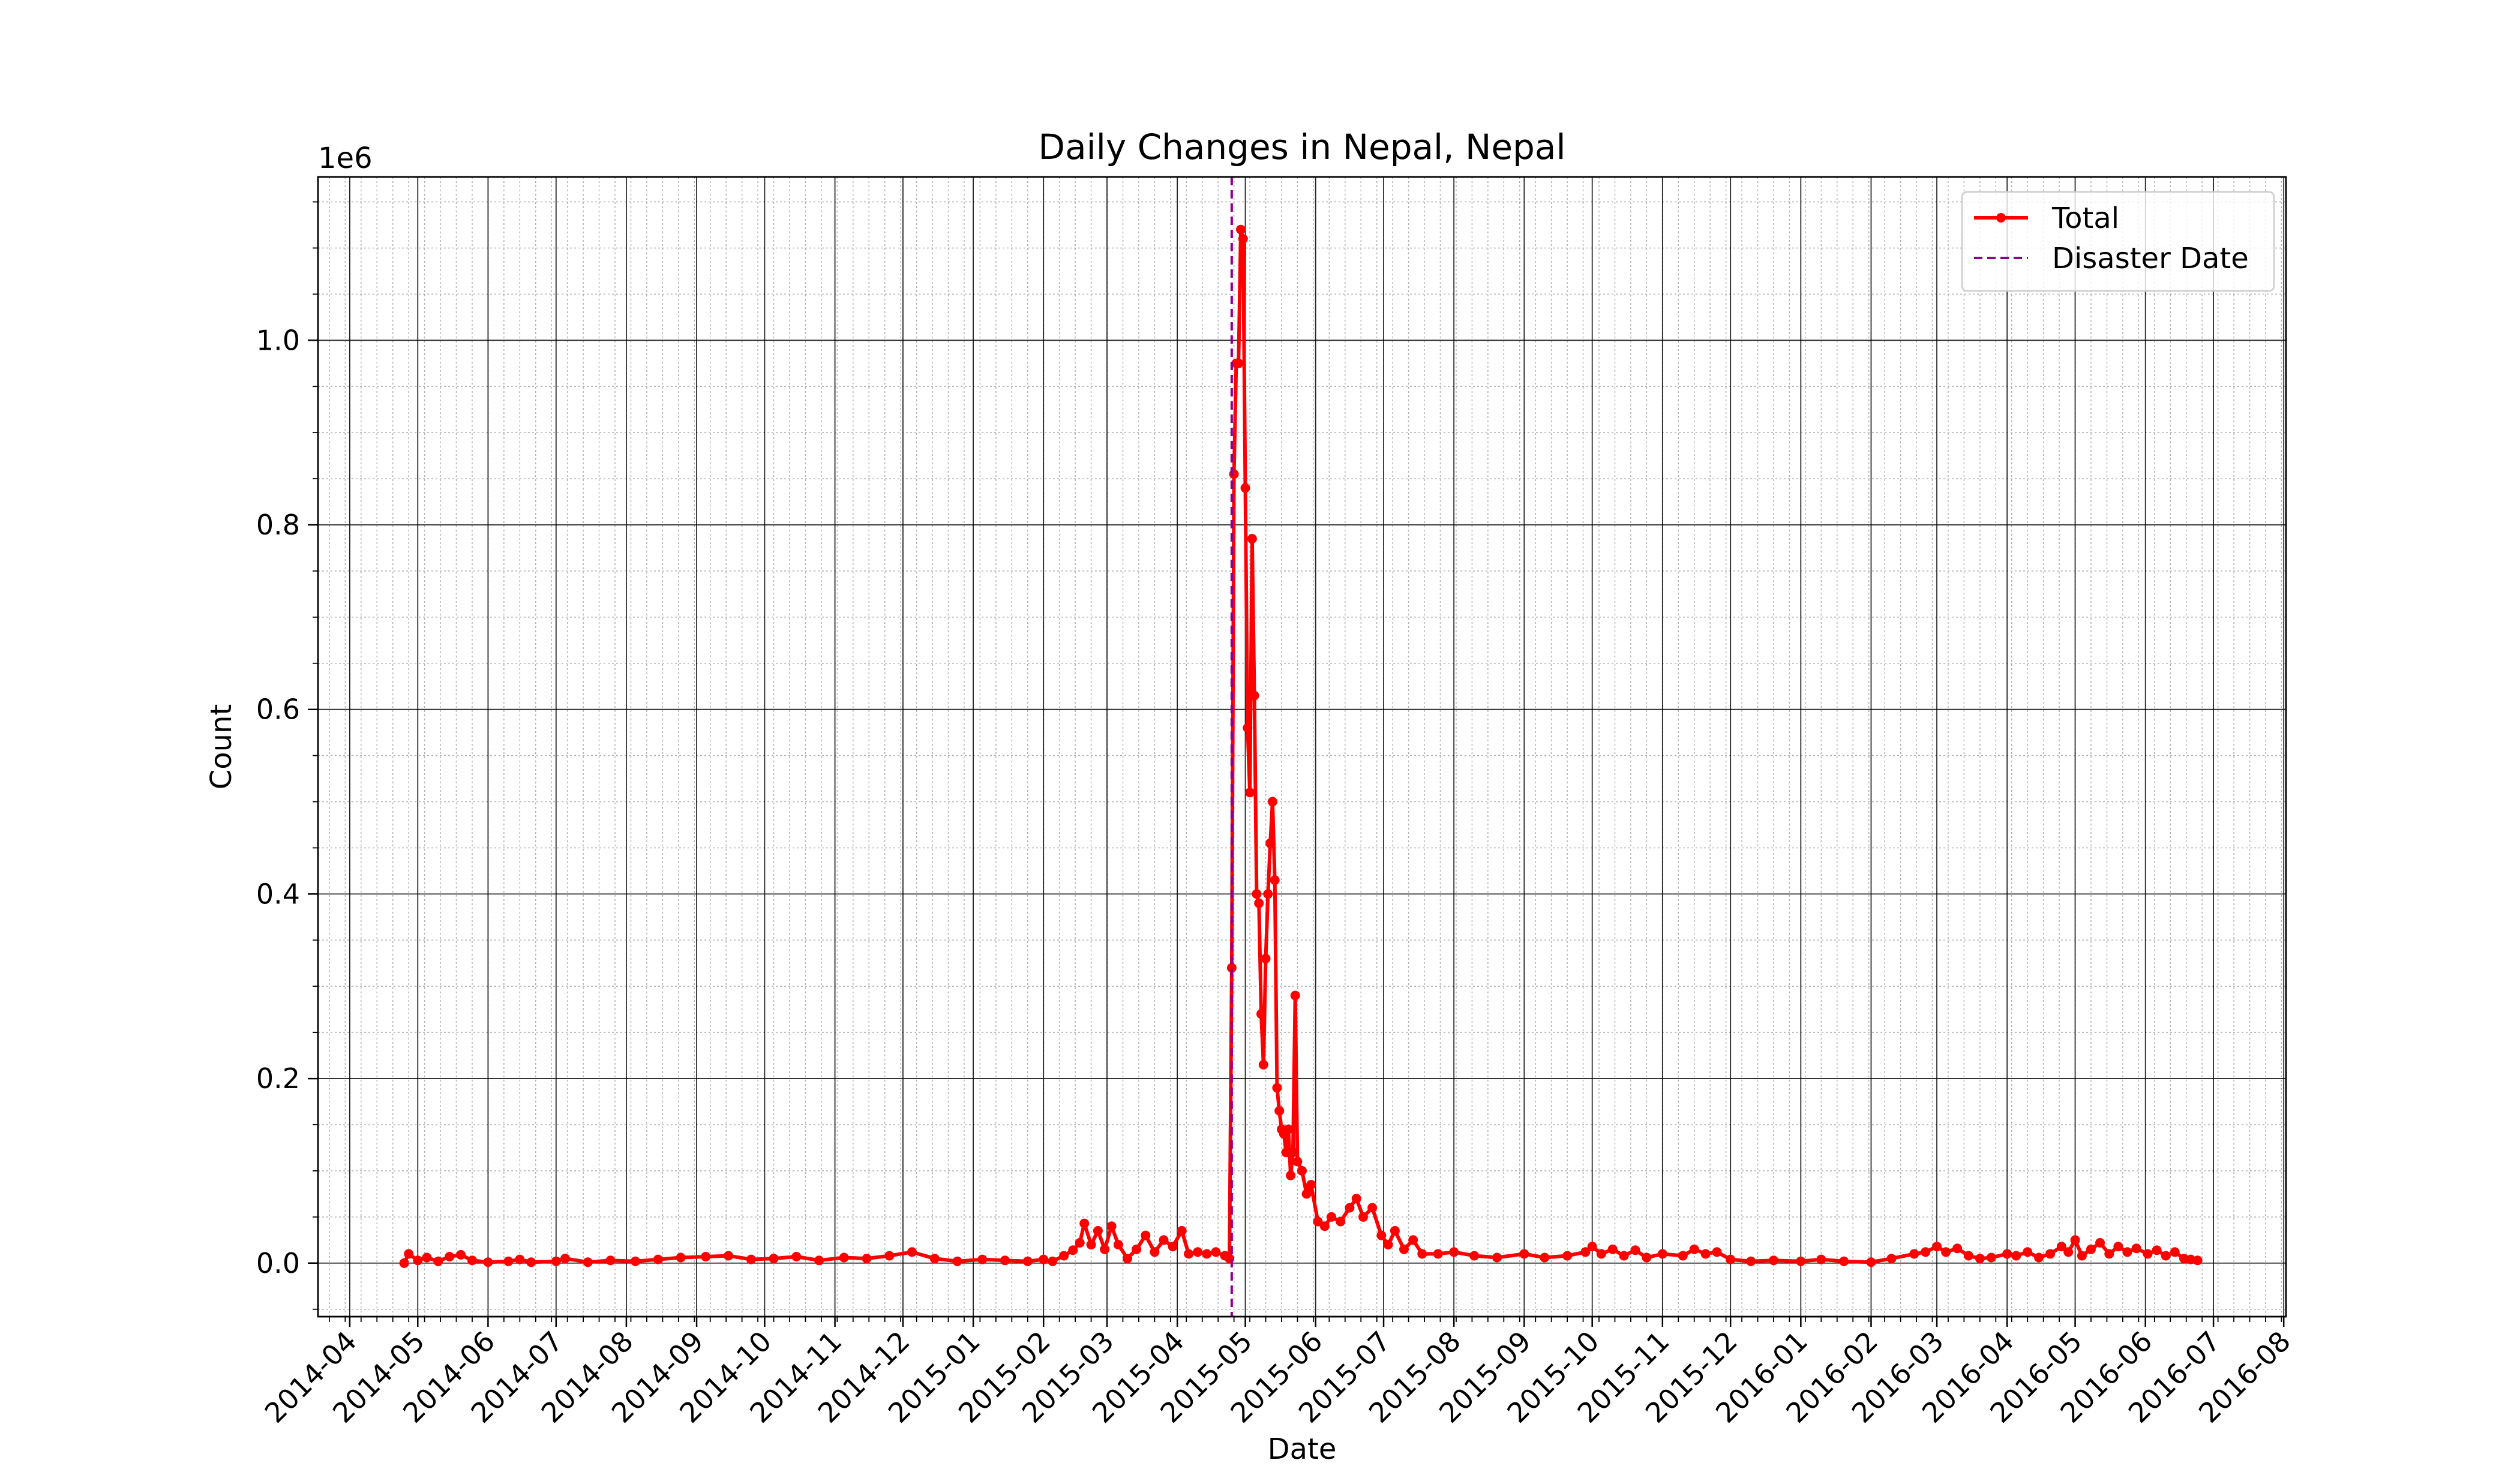 The image size is (2520, 1472). I want to click on y-axis: 0.0 0.2 0.4 0.6 0.8 1.0, so click(287, 755).